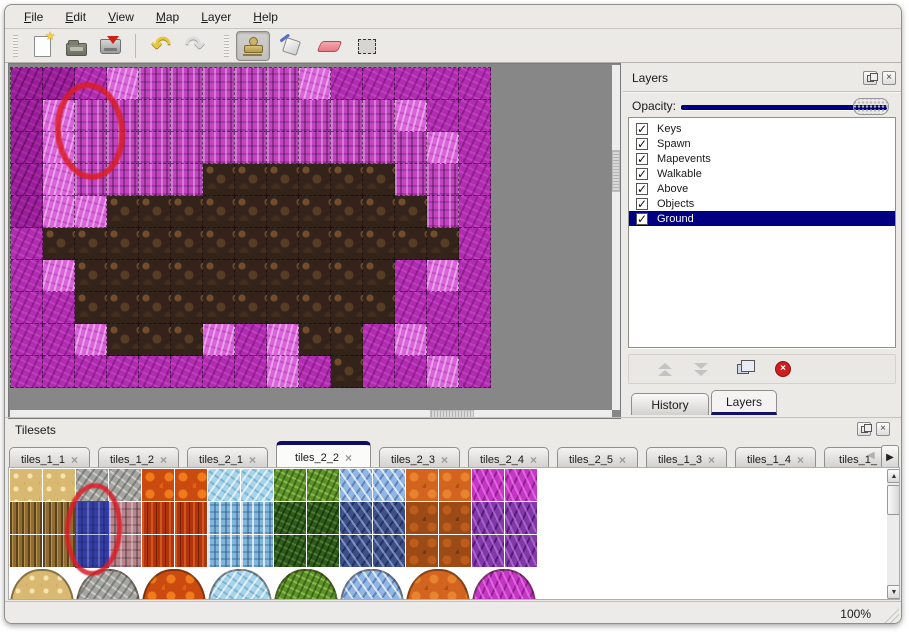 Image resolution: width=909 pixels, height=632 pixels. I want to click on layer-row-keys: ✓ Keys, so click(762, 128).